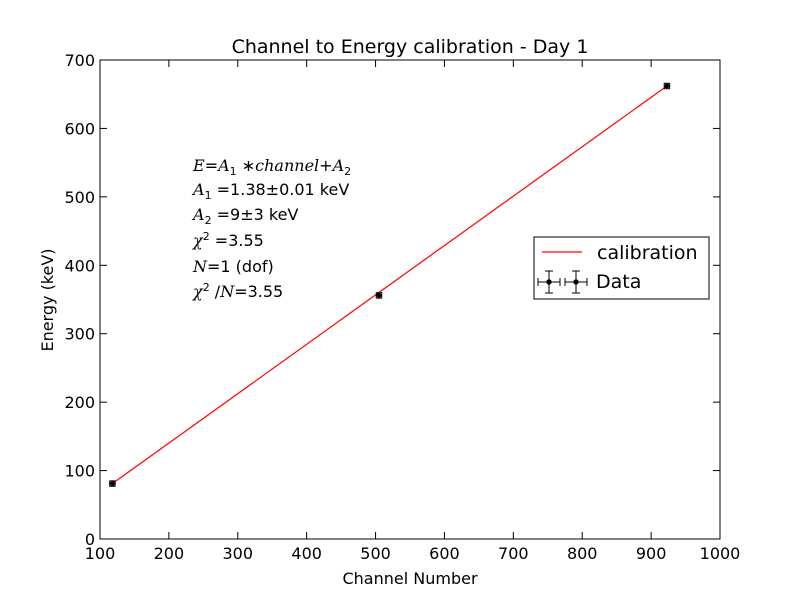 This screenshot has height=605, width=800. I want to click on legend-label-calibration: calibration, so click(647, 253).